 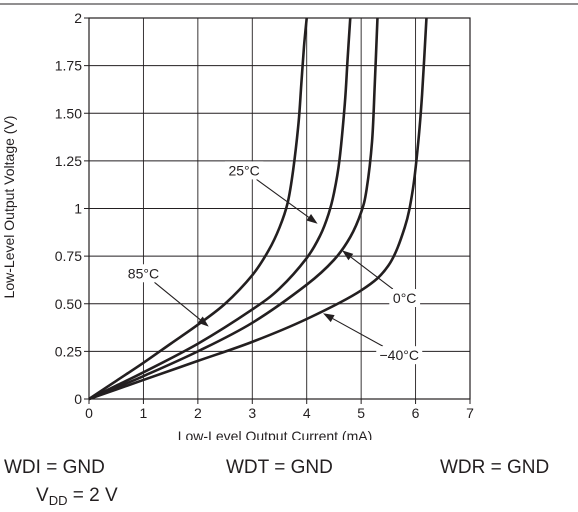 What do you see at coordinates (279, 467) in the screenshot?
I see `condition-wdt: WDT = GND` at bounding box center [279, 467].